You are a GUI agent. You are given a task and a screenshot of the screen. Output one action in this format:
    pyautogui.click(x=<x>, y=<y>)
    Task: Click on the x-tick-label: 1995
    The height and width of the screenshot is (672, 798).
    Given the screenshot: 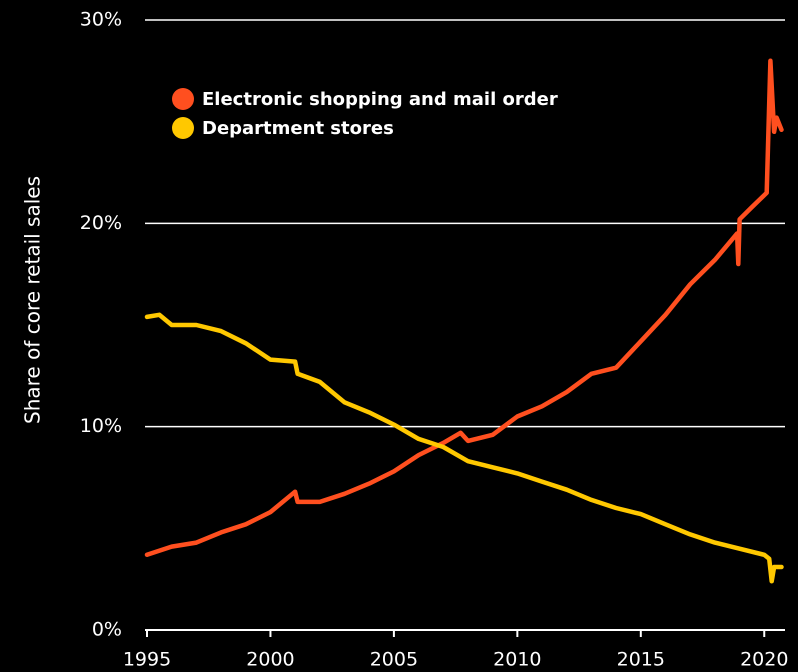 What is the action you would take?
    pyautogui.click(x=147, y=660)
    